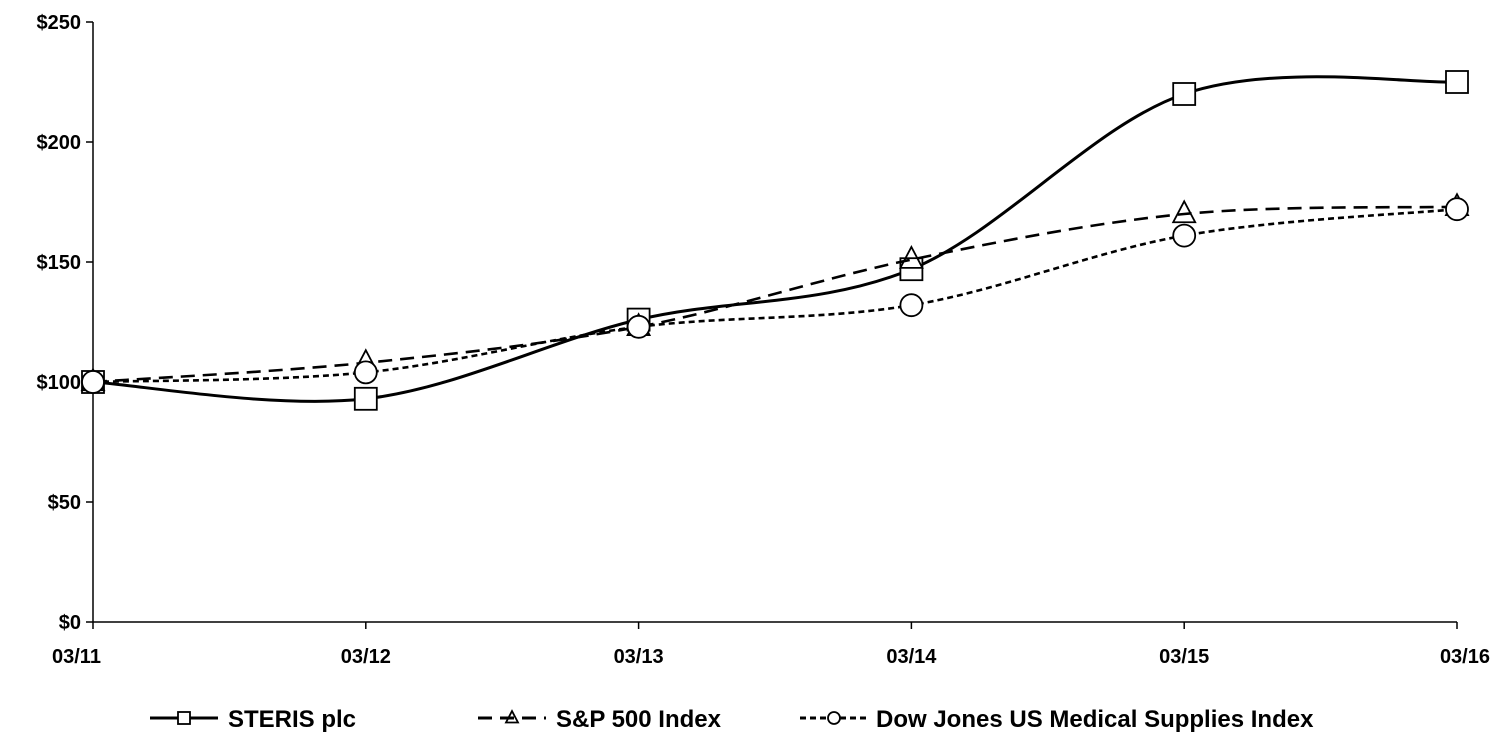 This screenshot has height=747, width=1499. I want to click on legend-item: S&P 500 Index, so click(600, 719).